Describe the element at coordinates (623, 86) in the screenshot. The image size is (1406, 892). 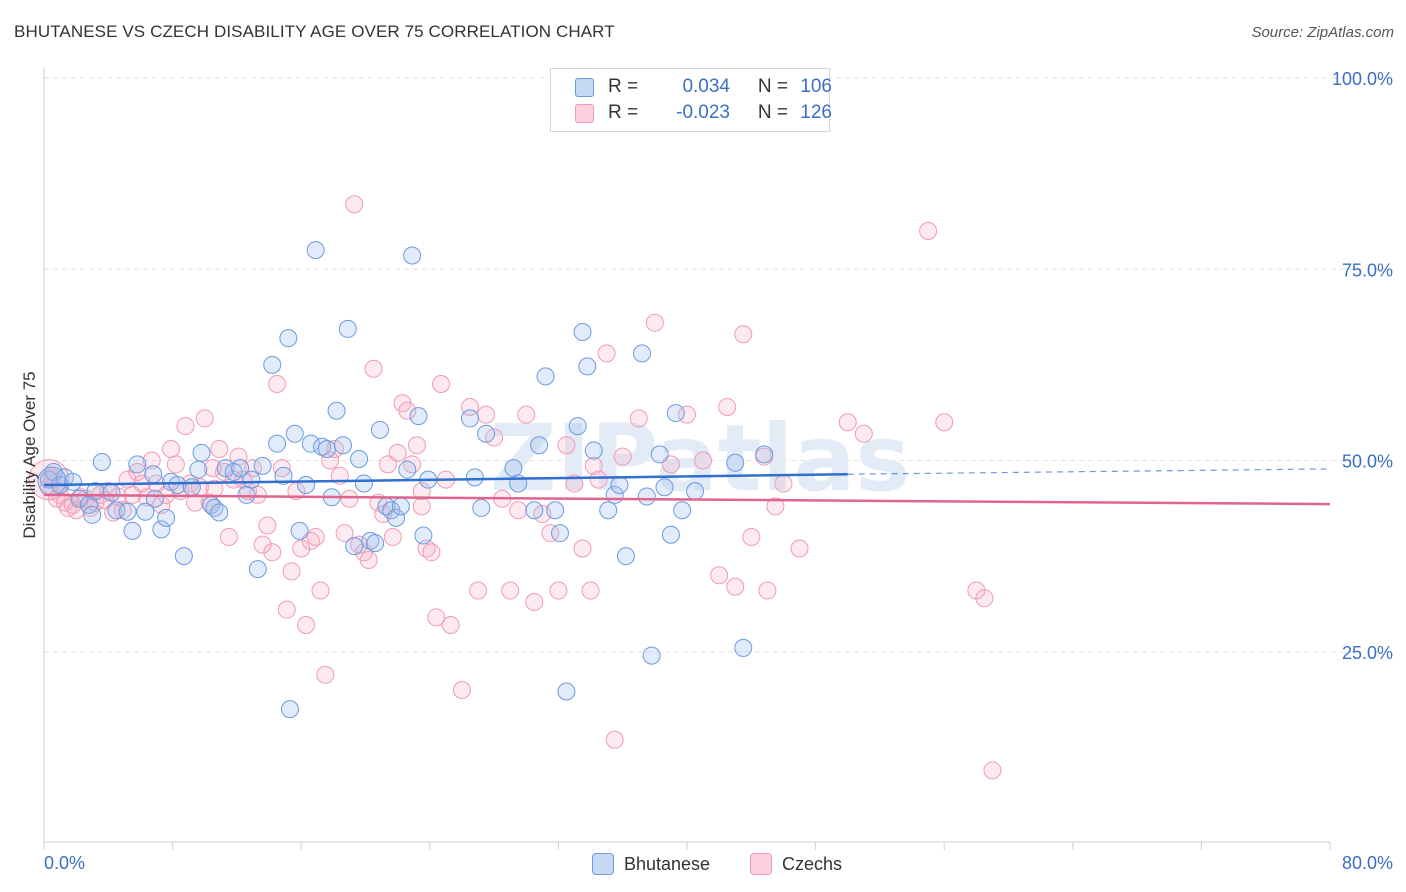
I see `r-label: R =` at that location.